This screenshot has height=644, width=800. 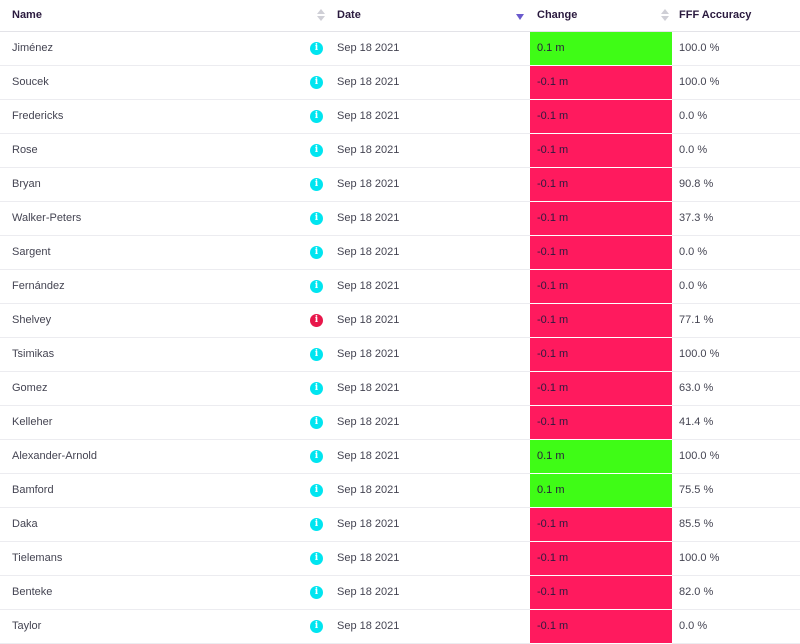 What do you see at coordinates (165, 320) in the screenshot?
I see `player-name-cell: Shelvey i` at bounding box center [165, 320].